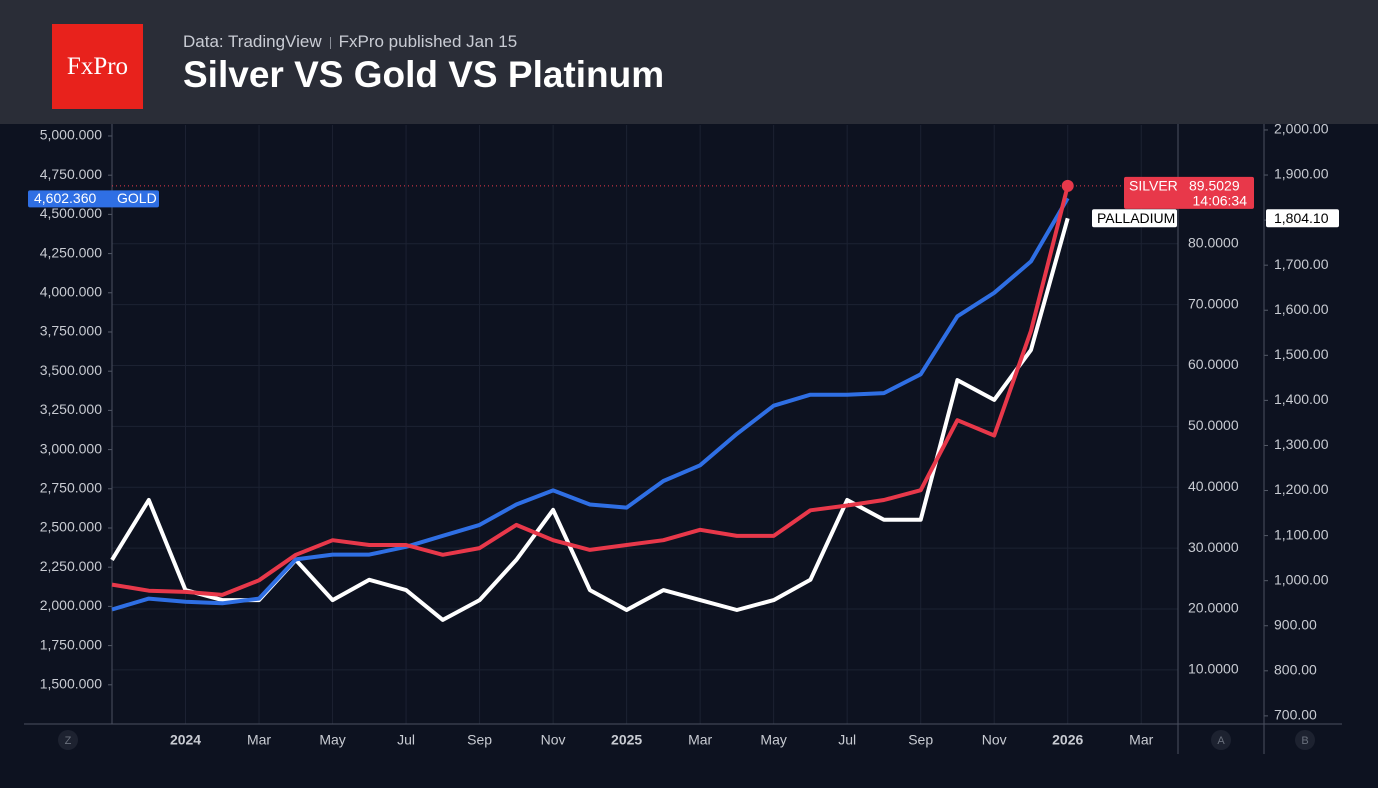 The width and height of the screenshot is (1378, 788). Describe the element at coordinates (1214, 186) in the screenshot. I see `value-label: 89.5029` at that location.